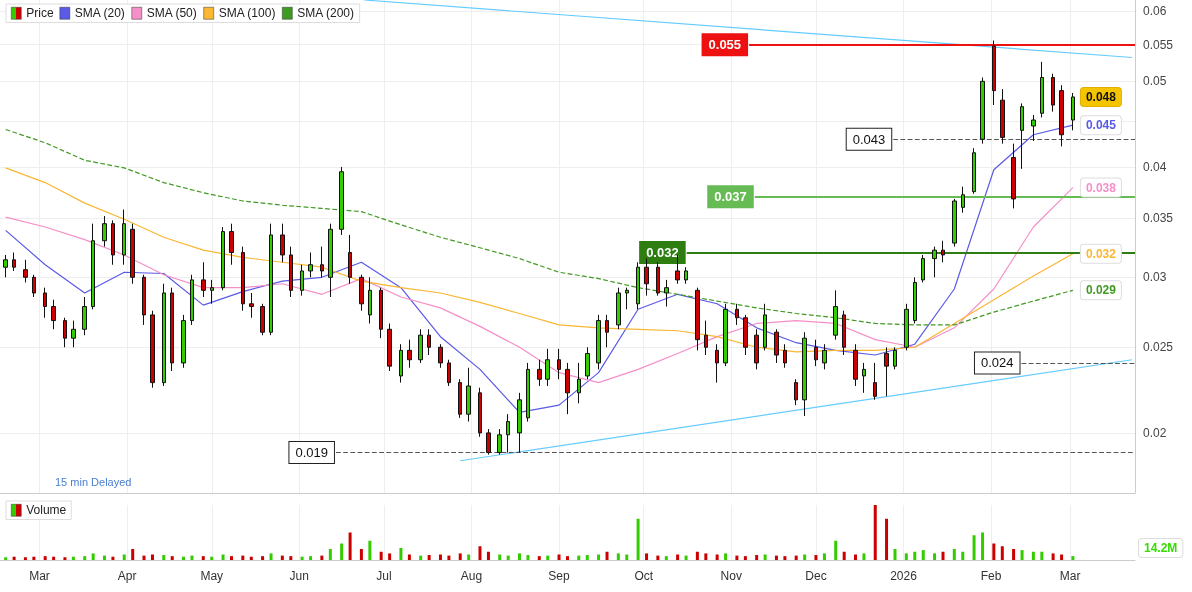 Image resolution: width=1192 pixels, height=592 pixels. I want to click on x-tick-label: Sep, so click(559, 576).